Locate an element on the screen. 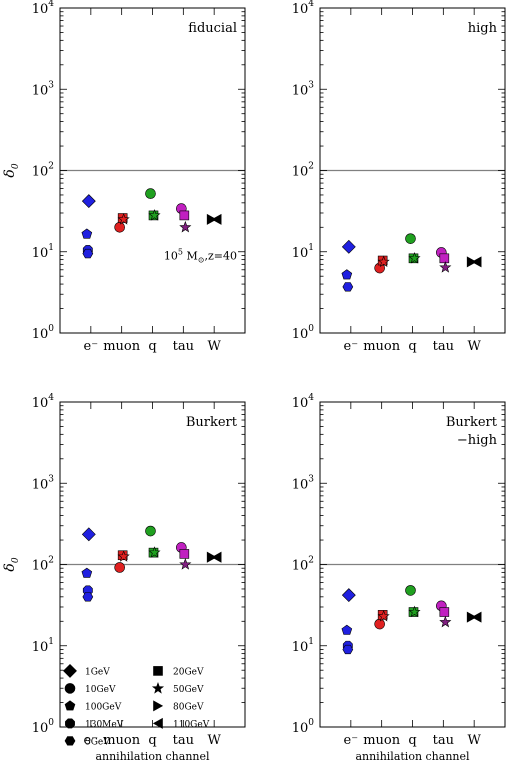 The width and height of the screenshot is (520, 765). legend-label: 20GeV is located at coordinates (188, 672).